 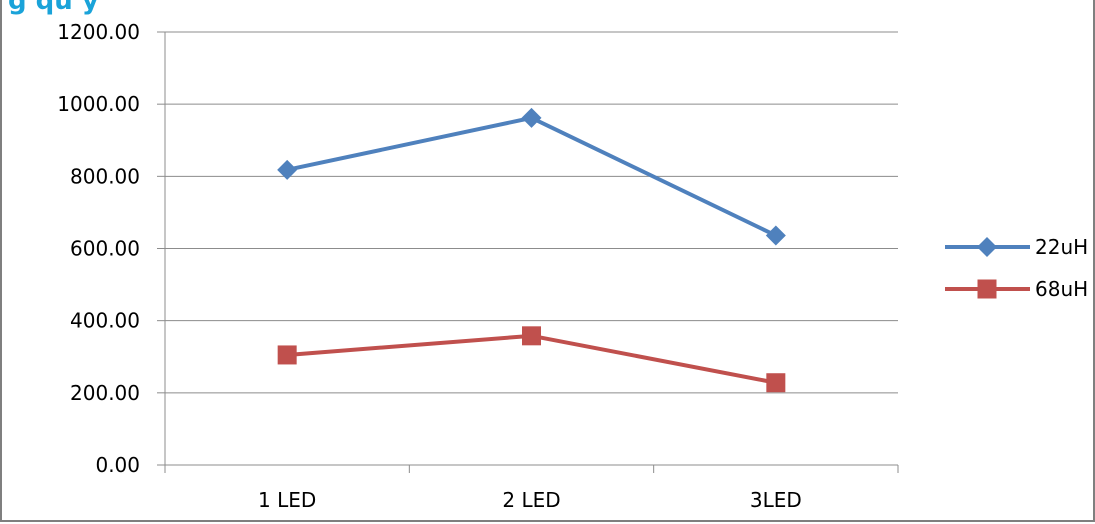 I want to click on y-tick-label: 0.00, so click(x=117, y=465).